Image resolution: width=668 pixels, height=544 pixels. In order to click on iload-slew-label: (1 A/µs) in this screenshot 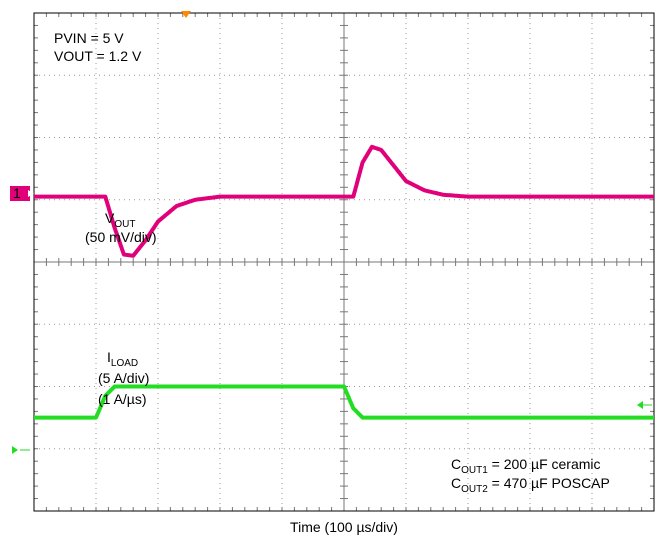, I will do `click(122, 399)`.